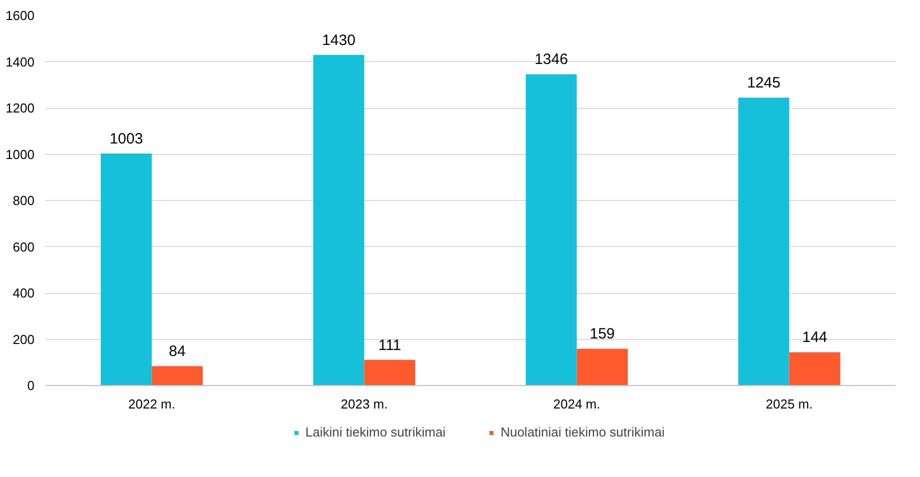 This screenshot has width=920, height=477. What do you see at coordinates (23, 200) in the screenshot?
I see `y-tick-label: 800` at bounding box center [23, 200].